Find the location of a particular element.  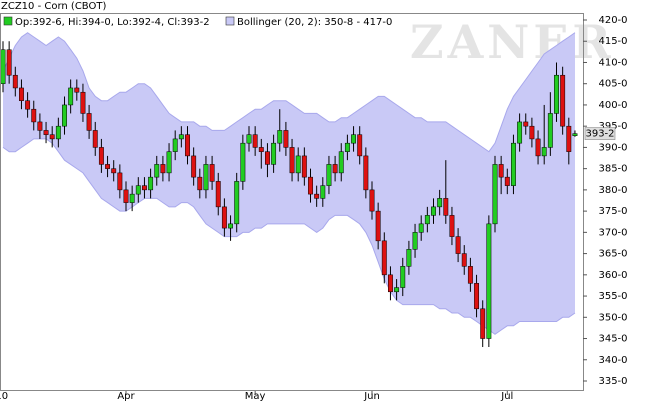

y-tick-label: 405-0 is located at coordinates (612, 84).